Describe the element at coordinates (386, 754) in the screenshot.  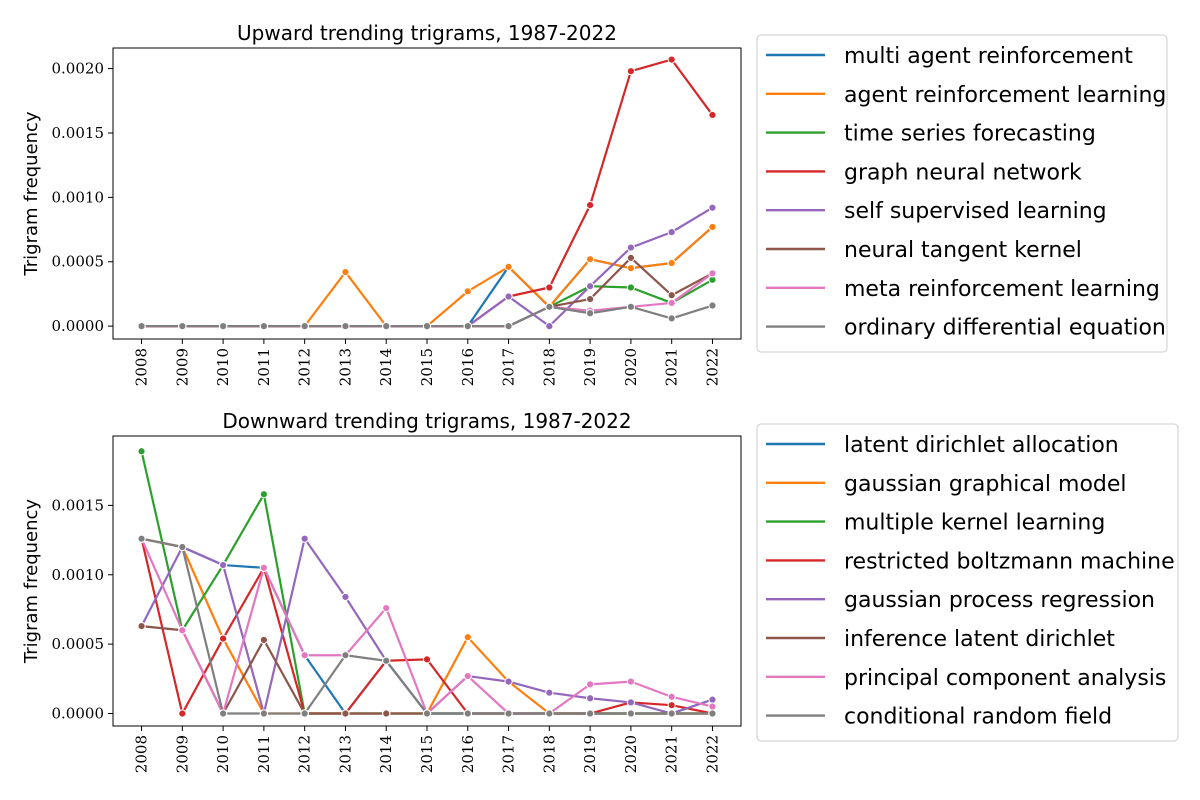
I see `x-tick-label: 2014` at that location.